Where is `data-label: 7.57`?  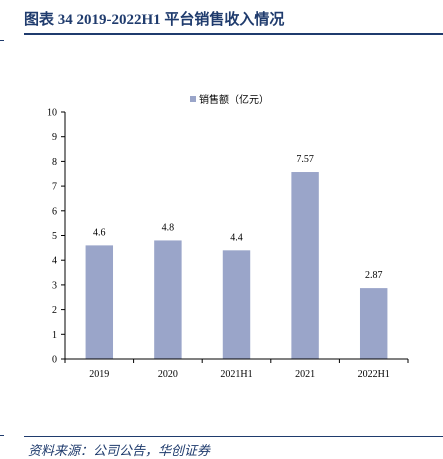 data-label: 7.57 is located at coordinates (305, 159).